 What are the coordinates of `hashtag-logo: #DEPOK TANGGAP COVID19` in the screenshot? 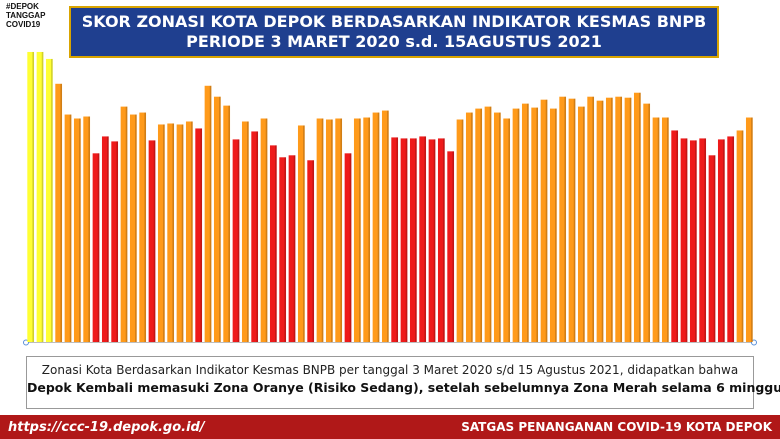 It's located at (25, 15).